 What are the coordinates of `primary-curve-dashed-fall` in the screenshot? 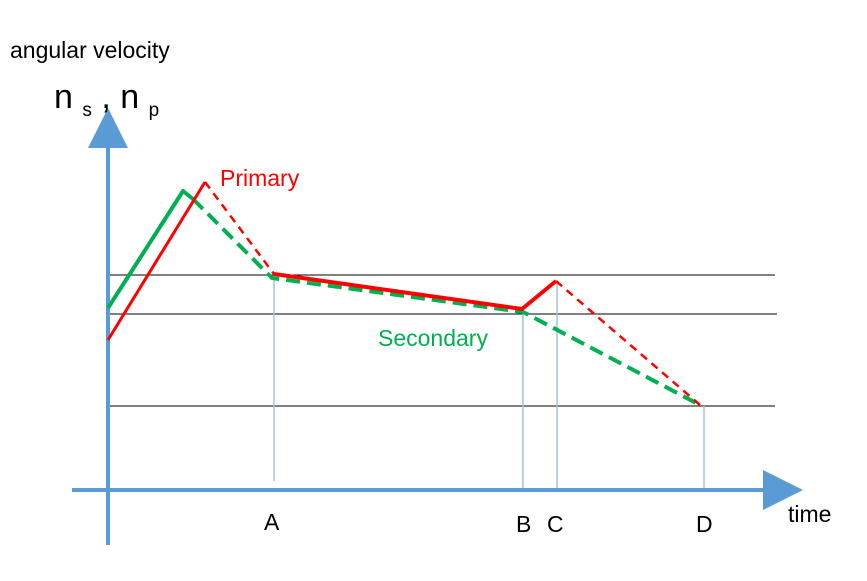 It's located at (239, 228).